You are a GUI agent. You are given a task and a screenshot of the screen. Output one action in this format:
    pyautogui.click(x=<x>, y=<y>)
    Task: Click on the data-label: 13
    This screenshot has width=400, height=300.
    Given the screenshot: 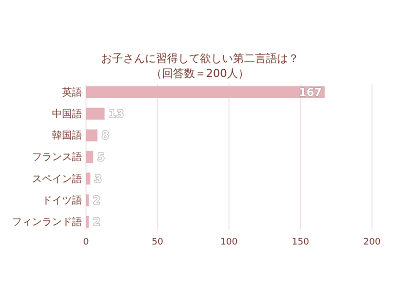 What is the action you would take?
    pyautogui.click(x=116, y=114)
    